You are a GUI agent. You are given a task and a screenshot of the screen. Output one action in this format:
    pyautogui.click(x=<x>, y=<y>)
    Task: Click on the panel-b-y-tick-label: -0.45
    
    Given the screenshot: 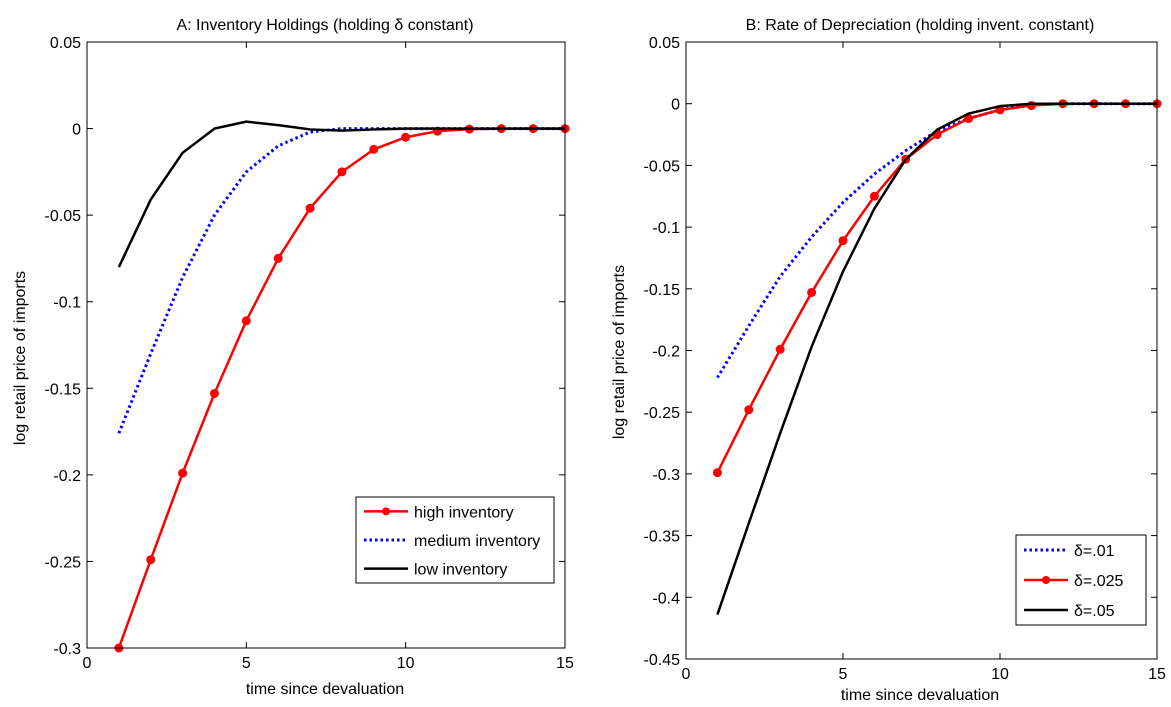 What is the action you would take?
    pyautogui.click(x=662, y=660)
    